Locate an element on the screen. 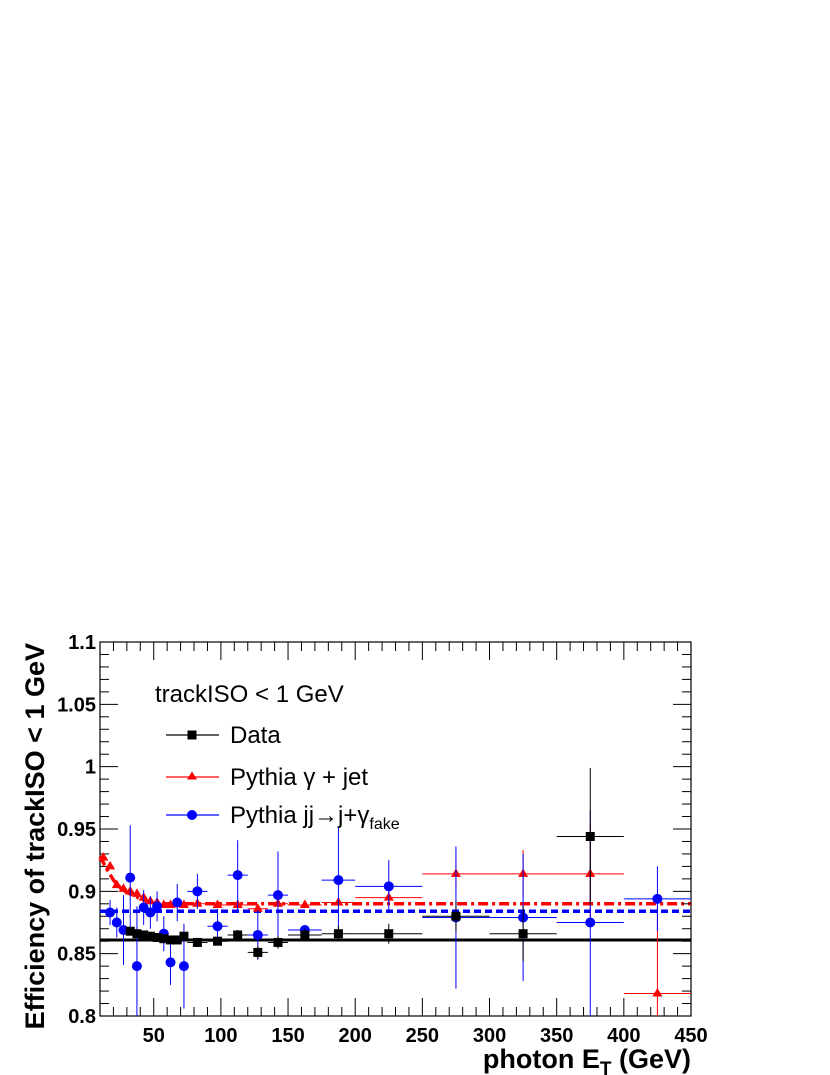  y-axis-title: Efficiency of trackISO < 1 GeV is located at coordinates (35, 836).